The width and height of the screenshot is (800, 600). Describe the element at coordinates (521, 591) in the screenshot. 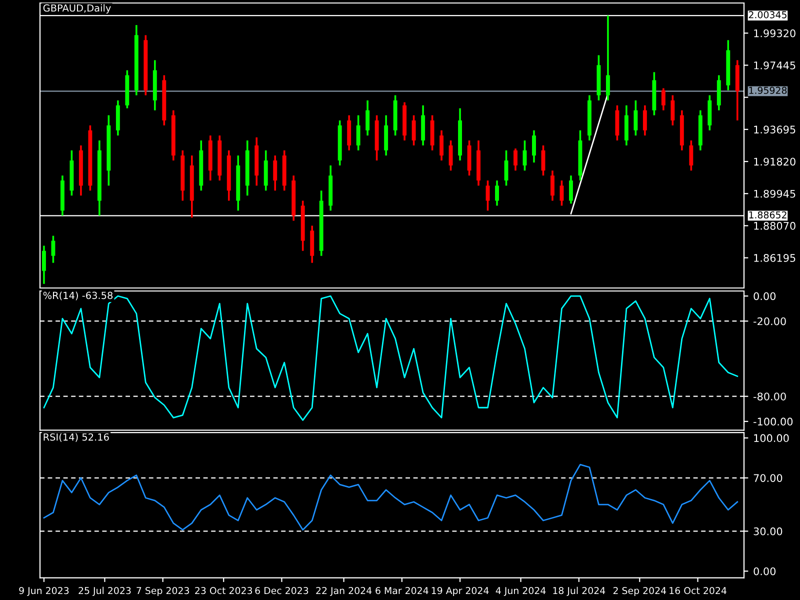

I see `x-tick-label: 4 Jun 2024` at that location.